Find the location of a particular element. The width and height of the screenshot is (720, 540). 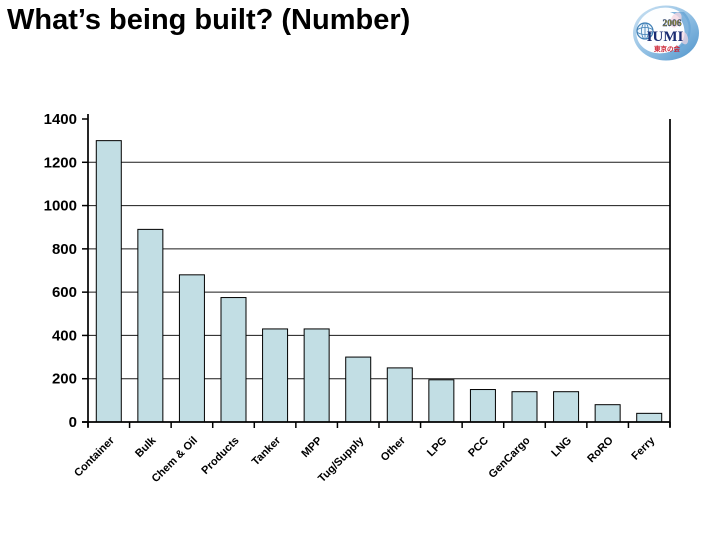

y-axis-label: 1000 is located at coordinates (60, 206).